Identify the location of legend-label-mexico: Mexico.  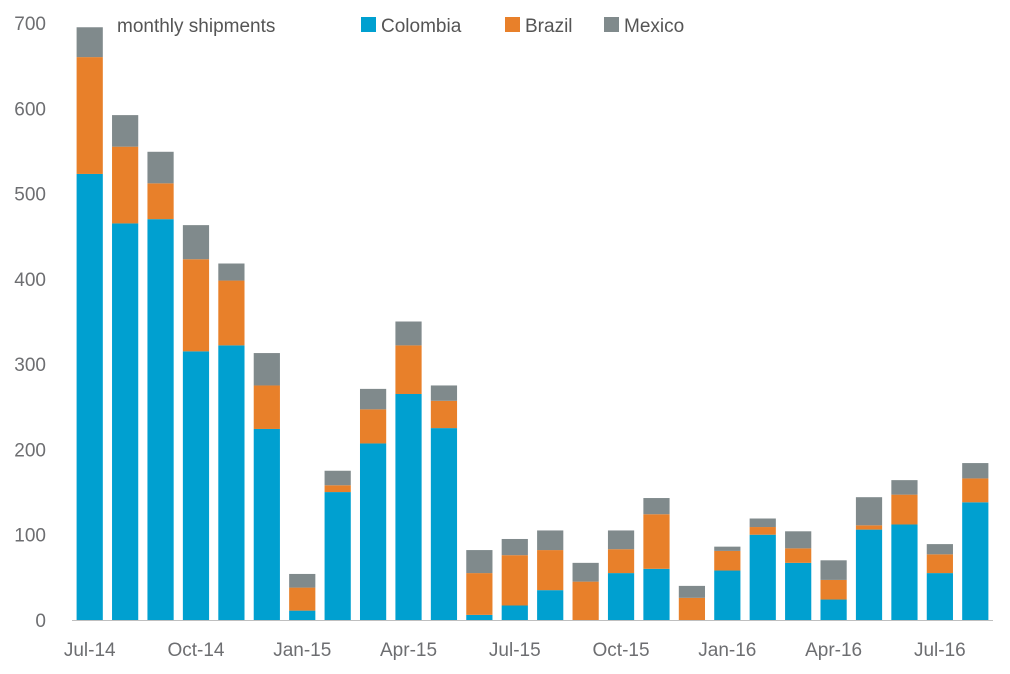
(654, 26).